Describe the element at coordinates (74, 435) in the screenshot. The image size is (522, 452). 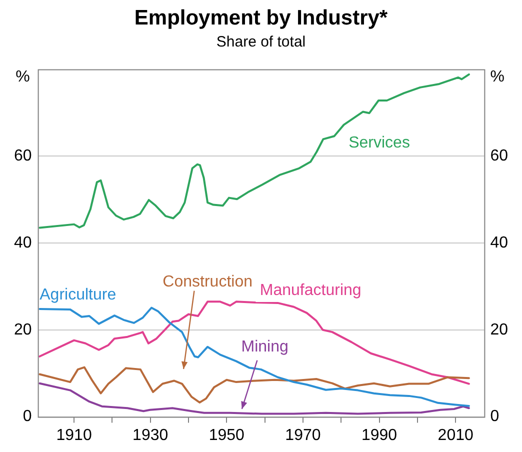
I see `x-tick-label: 1910` at that location.